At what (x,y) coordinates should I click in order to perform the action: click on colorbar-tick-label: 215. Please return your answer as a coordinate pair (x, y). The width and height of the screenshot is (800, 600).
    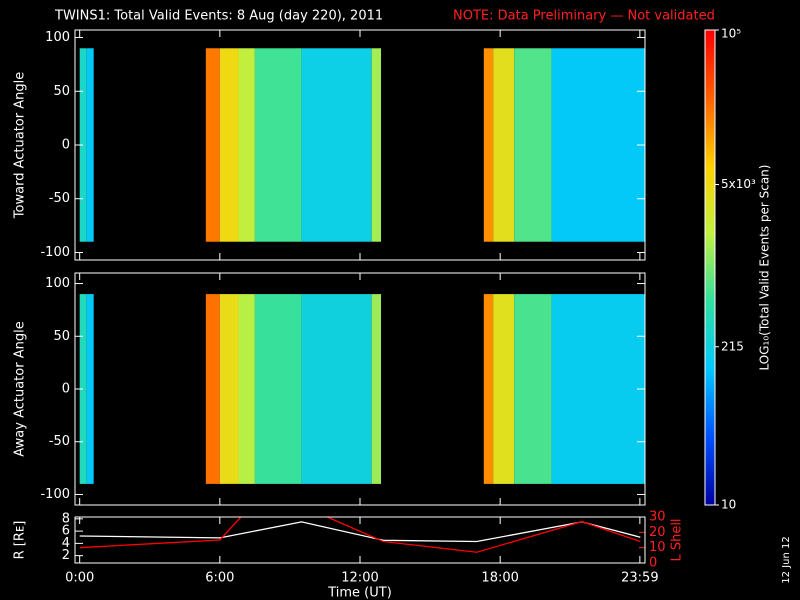
    Looking at the image, I should click on (732, 346).